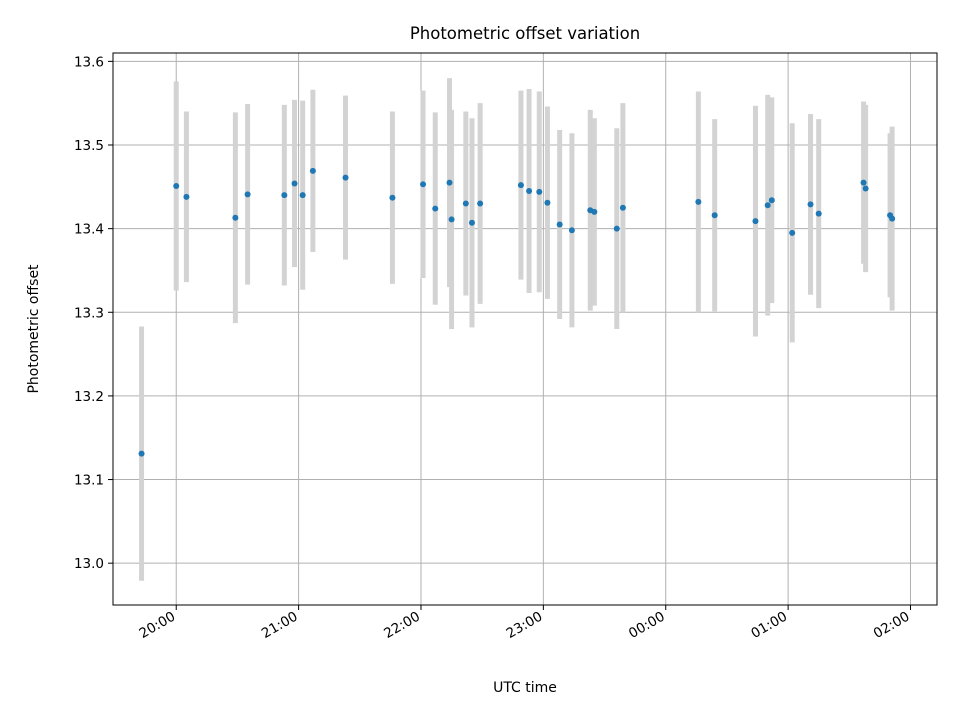  Describe the element at coordinates (89, 146) in the screenshot. I see `y-tick-label: 13.5` at that location.